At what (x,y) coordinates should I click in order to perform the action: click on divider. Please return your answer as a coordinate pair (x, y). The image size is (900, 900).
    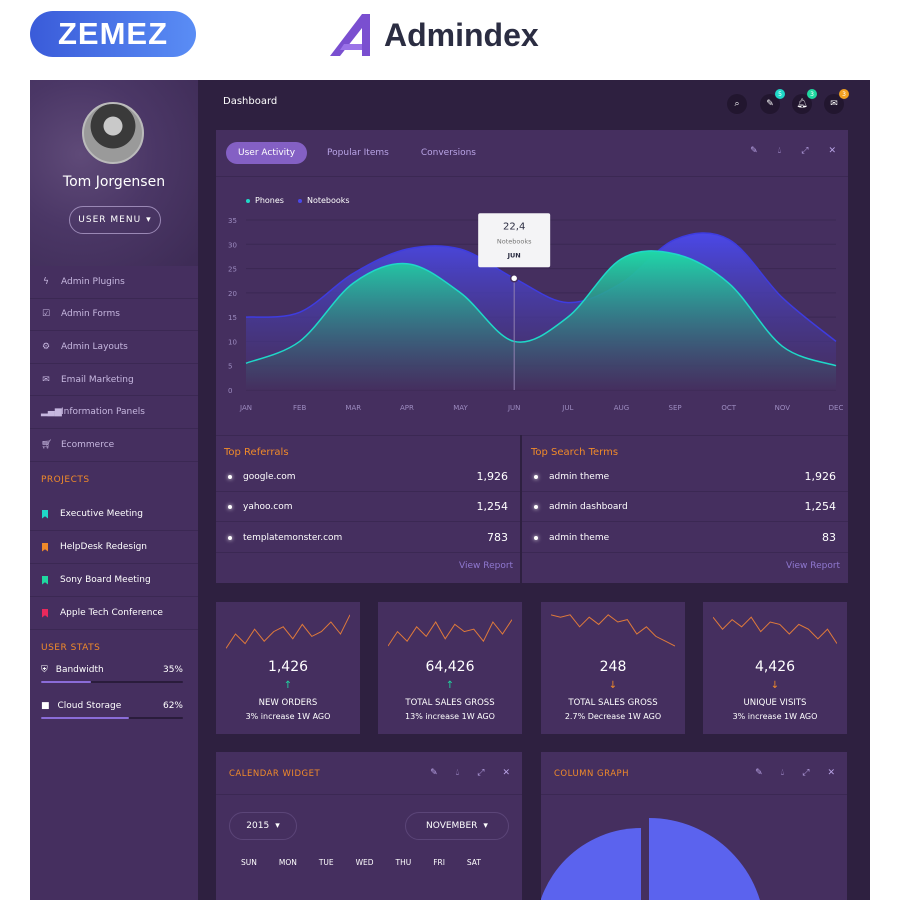
    Looking at the image, I should click on (532, 176).